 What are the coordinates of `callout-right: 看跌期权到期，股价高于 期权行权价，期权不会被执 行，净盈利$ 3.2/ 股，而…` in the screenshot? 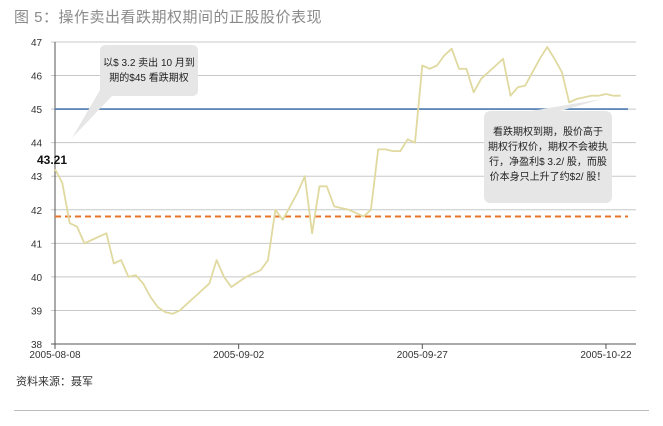 It's located at (548, 151).